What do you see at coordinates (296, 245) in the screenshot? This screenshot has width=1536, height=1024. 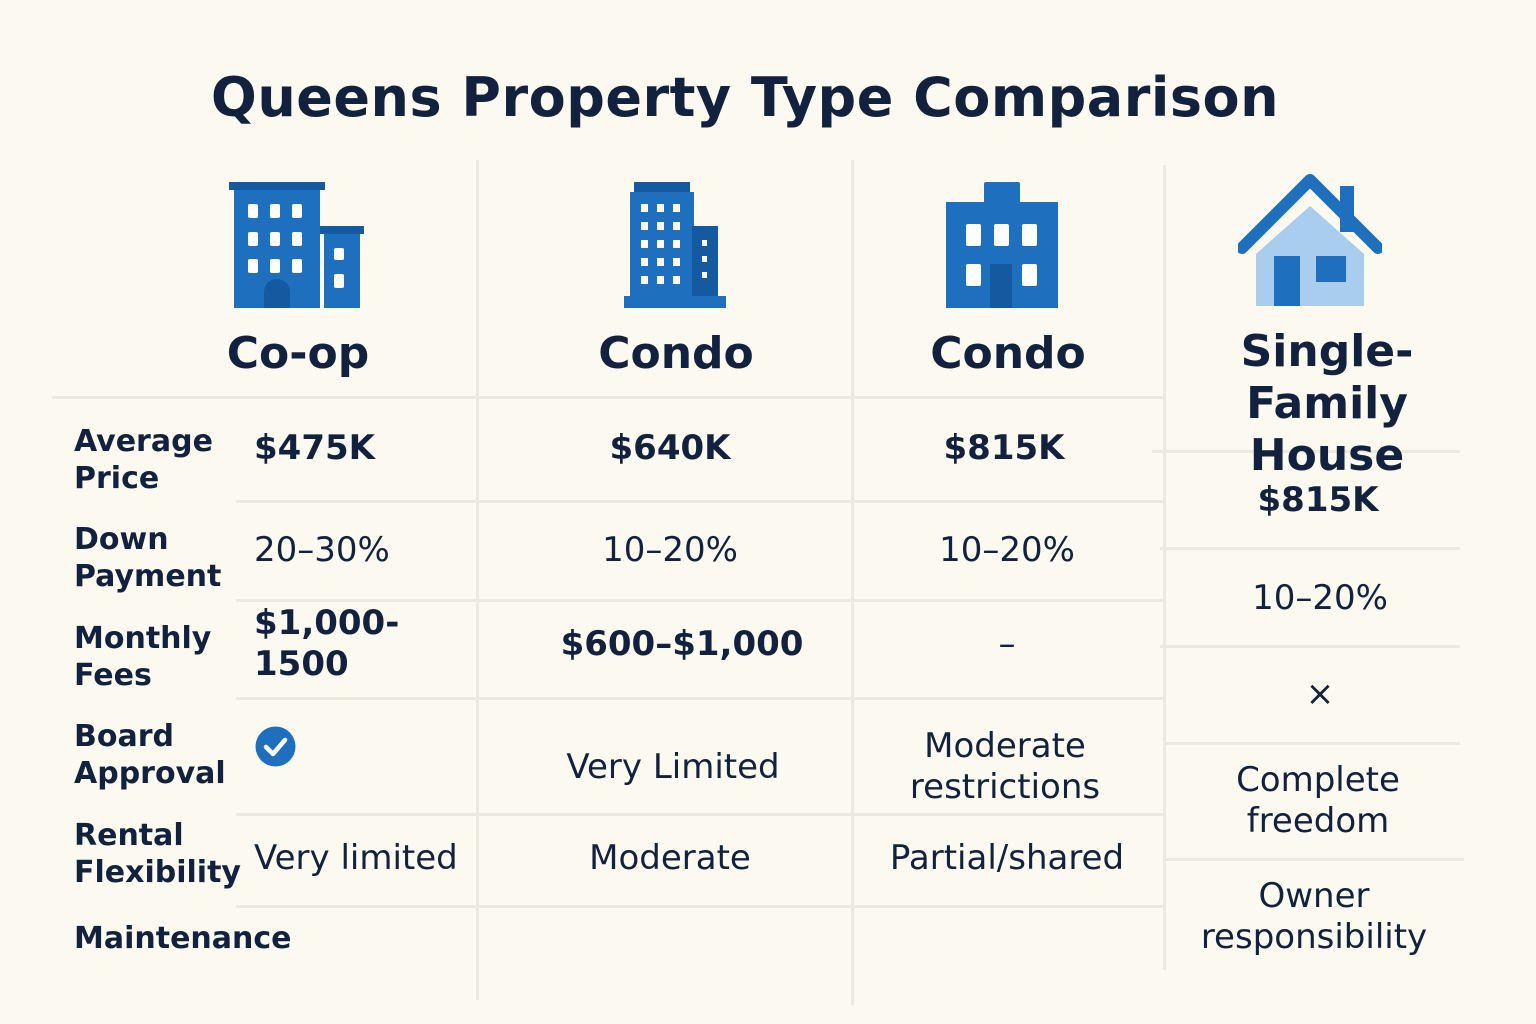 I see `apartment-building-icon` at bounding box center [296, 245].